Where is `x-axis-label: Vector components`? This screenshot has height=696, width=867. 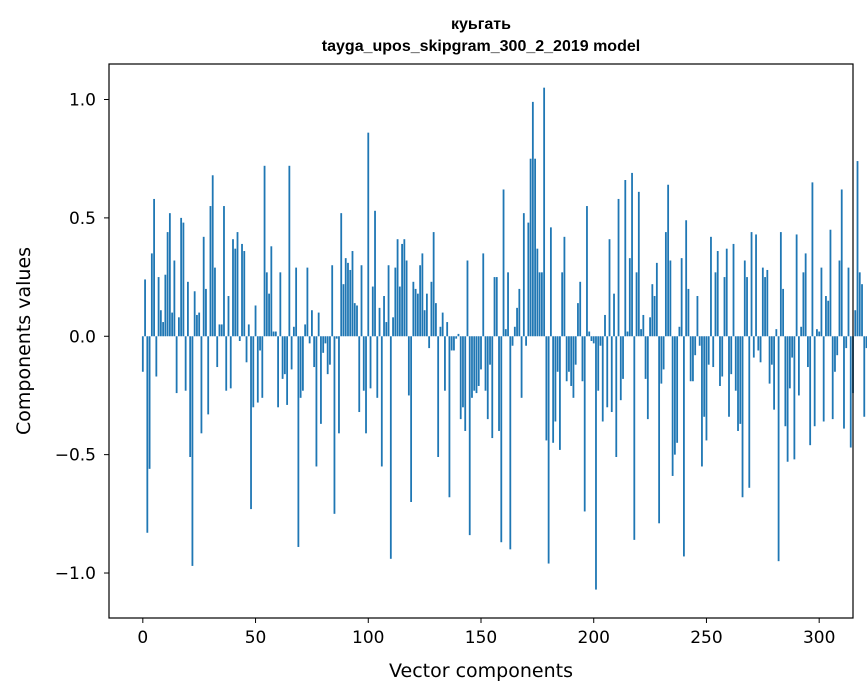 x-axis-label: Vector components is located at coordinates (481, 671).